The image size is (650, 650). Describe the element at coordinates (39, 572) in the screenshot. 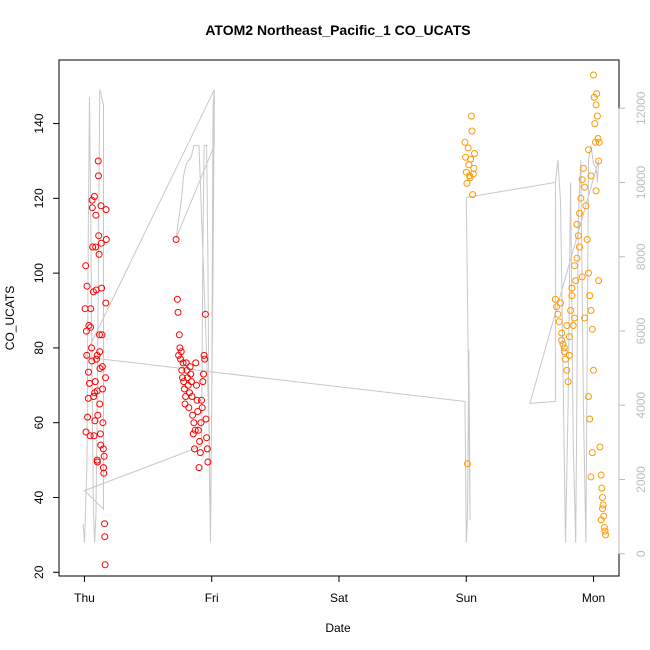

I see `y-tick-label: 20` at that location.